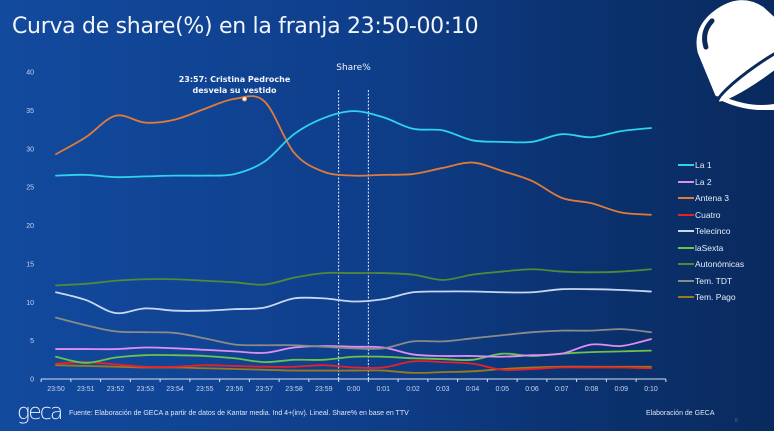 The height and width of the screenshot is (431, 774). What do you see at coordinates (413, 389) in the screenshot?
I see `x-tick-label: 0:02` at bounding box center [413, 389].